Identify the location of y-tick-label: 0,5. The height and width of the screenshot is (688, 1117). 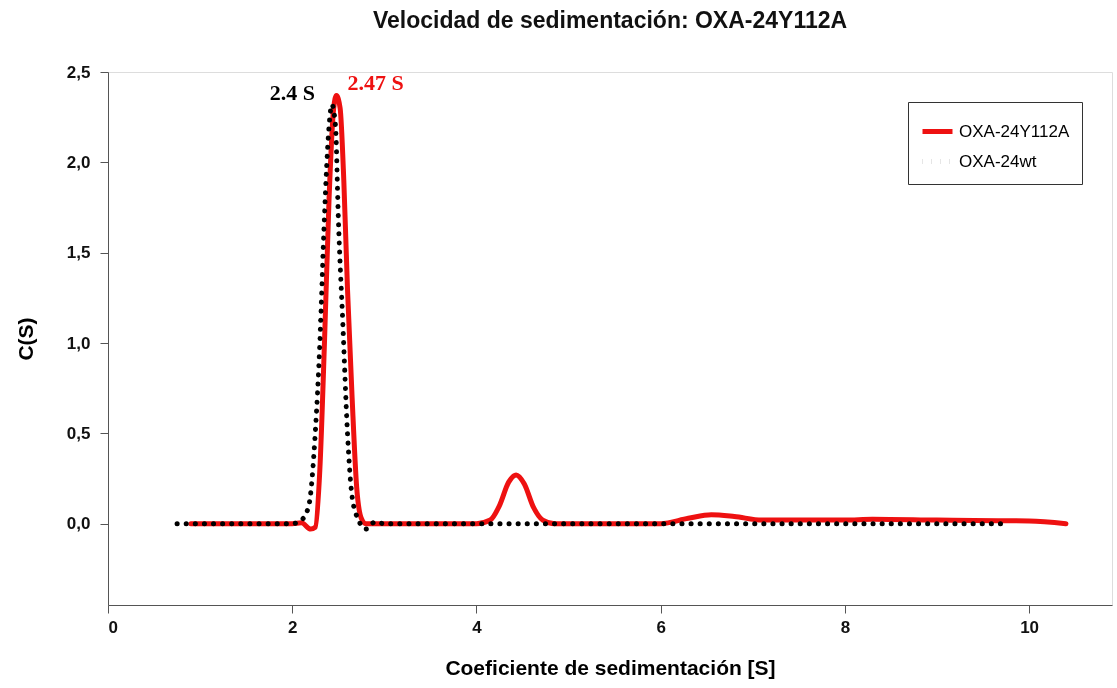
(78, 433).